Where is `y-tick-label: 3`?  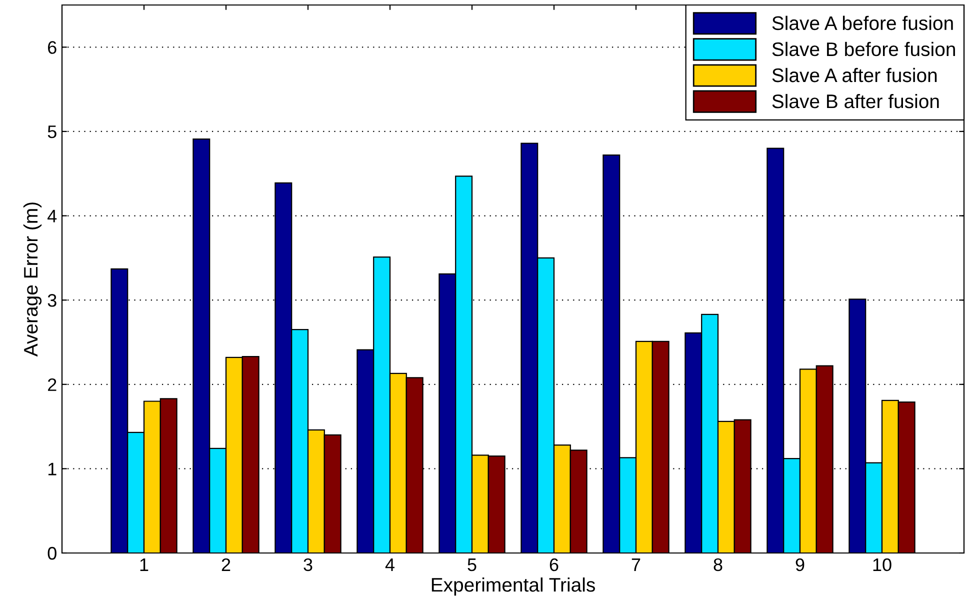 y-tick-label: 3 is located at coordinates (52, 300).